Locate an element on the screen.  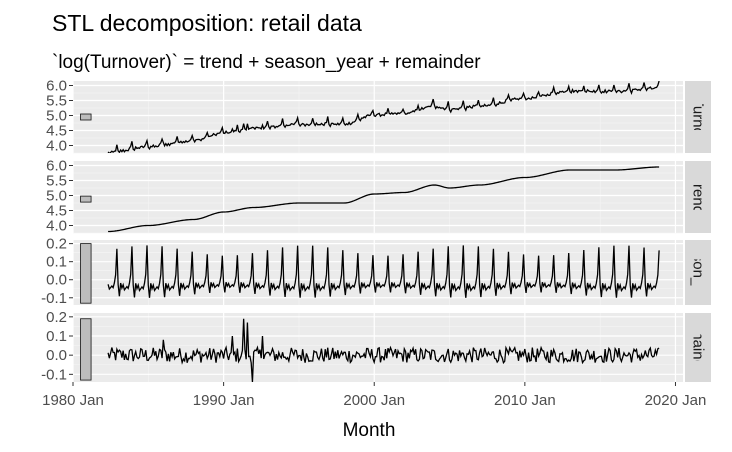
facet-strip-label: trend is located at coordinates (698, 197).